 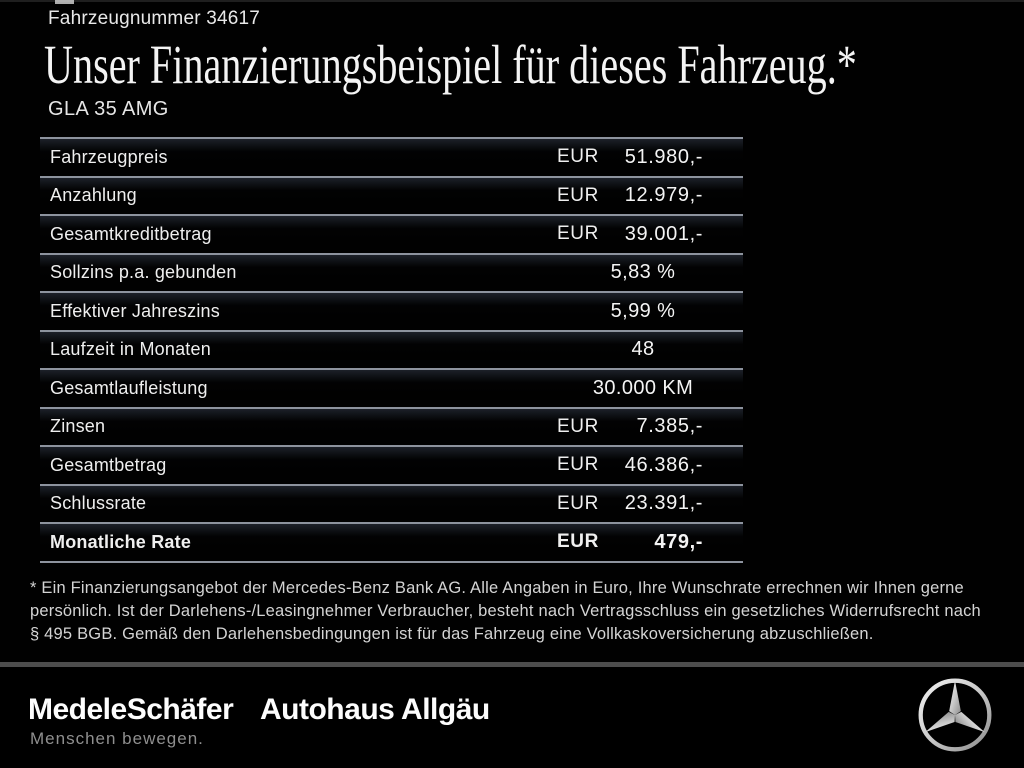 I want to click on row-amount: 51.980,-, so click(x=663, y=156).